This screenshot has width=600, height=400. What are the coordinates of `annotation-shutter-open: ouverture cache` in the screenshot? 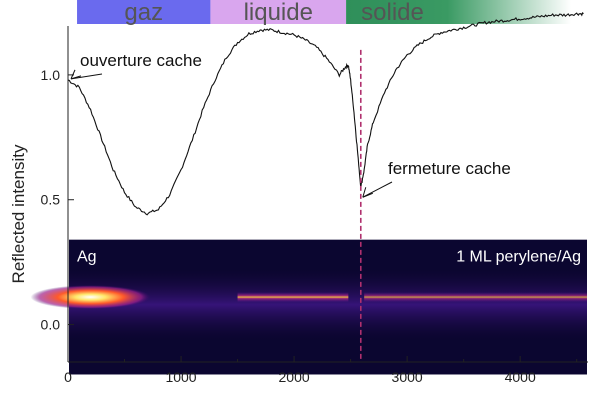 It's located at (141, 60).